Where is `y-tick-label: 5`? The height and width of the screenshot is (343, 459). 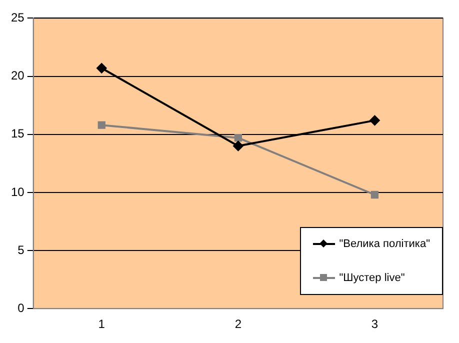 y-tick-label: 5 is located at coordinates (21, 249).